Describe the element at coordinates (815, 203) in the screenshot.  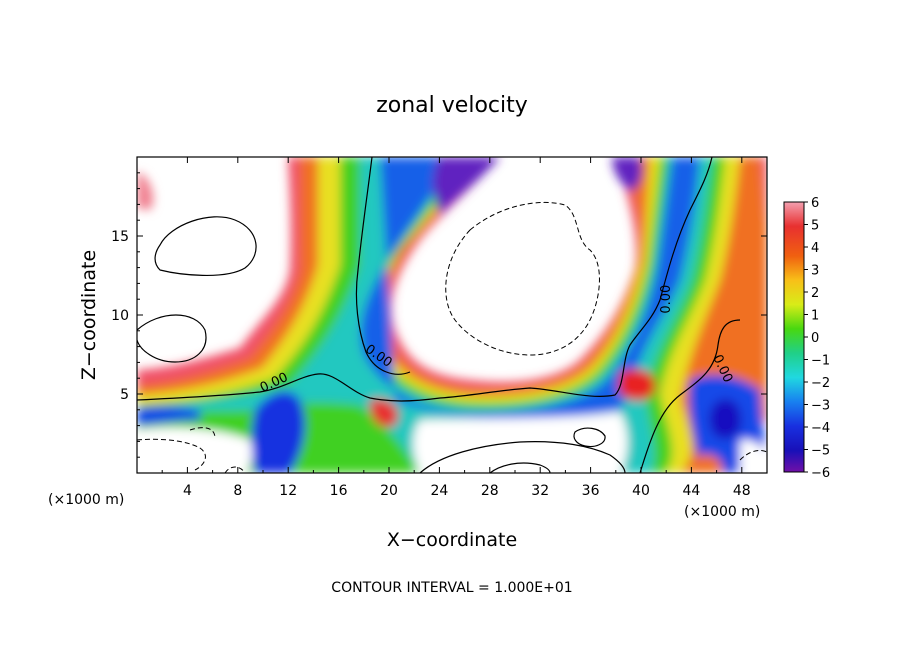
I see `colorbar-tick-label: 6` at that location.